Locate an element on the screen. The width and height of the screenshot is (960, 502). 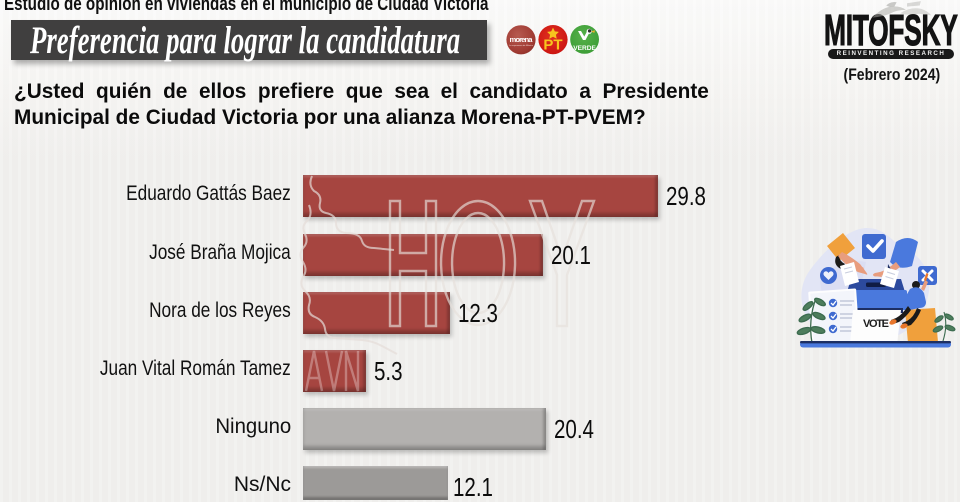
svg-text: morena is located at coordinates (522, 39).